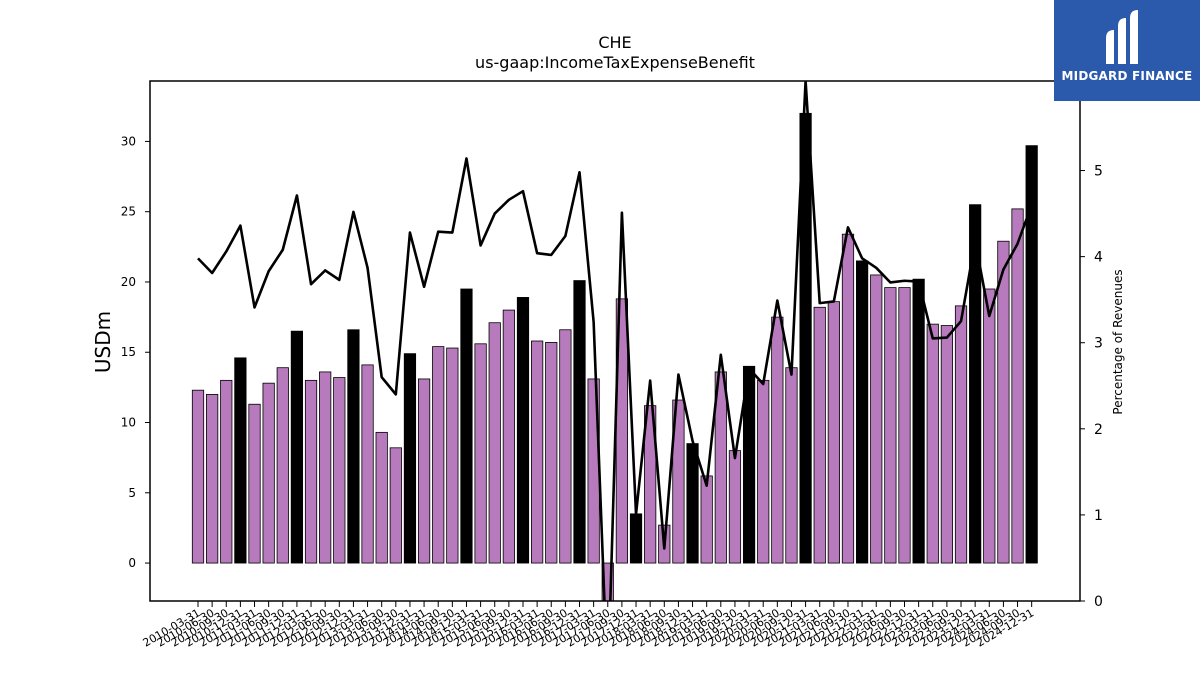 This screenshot has height=675, width=1200. Describe the element at coordinates (1098, 258) in the screenshot. I see `right-tick-label: 4` at that location.